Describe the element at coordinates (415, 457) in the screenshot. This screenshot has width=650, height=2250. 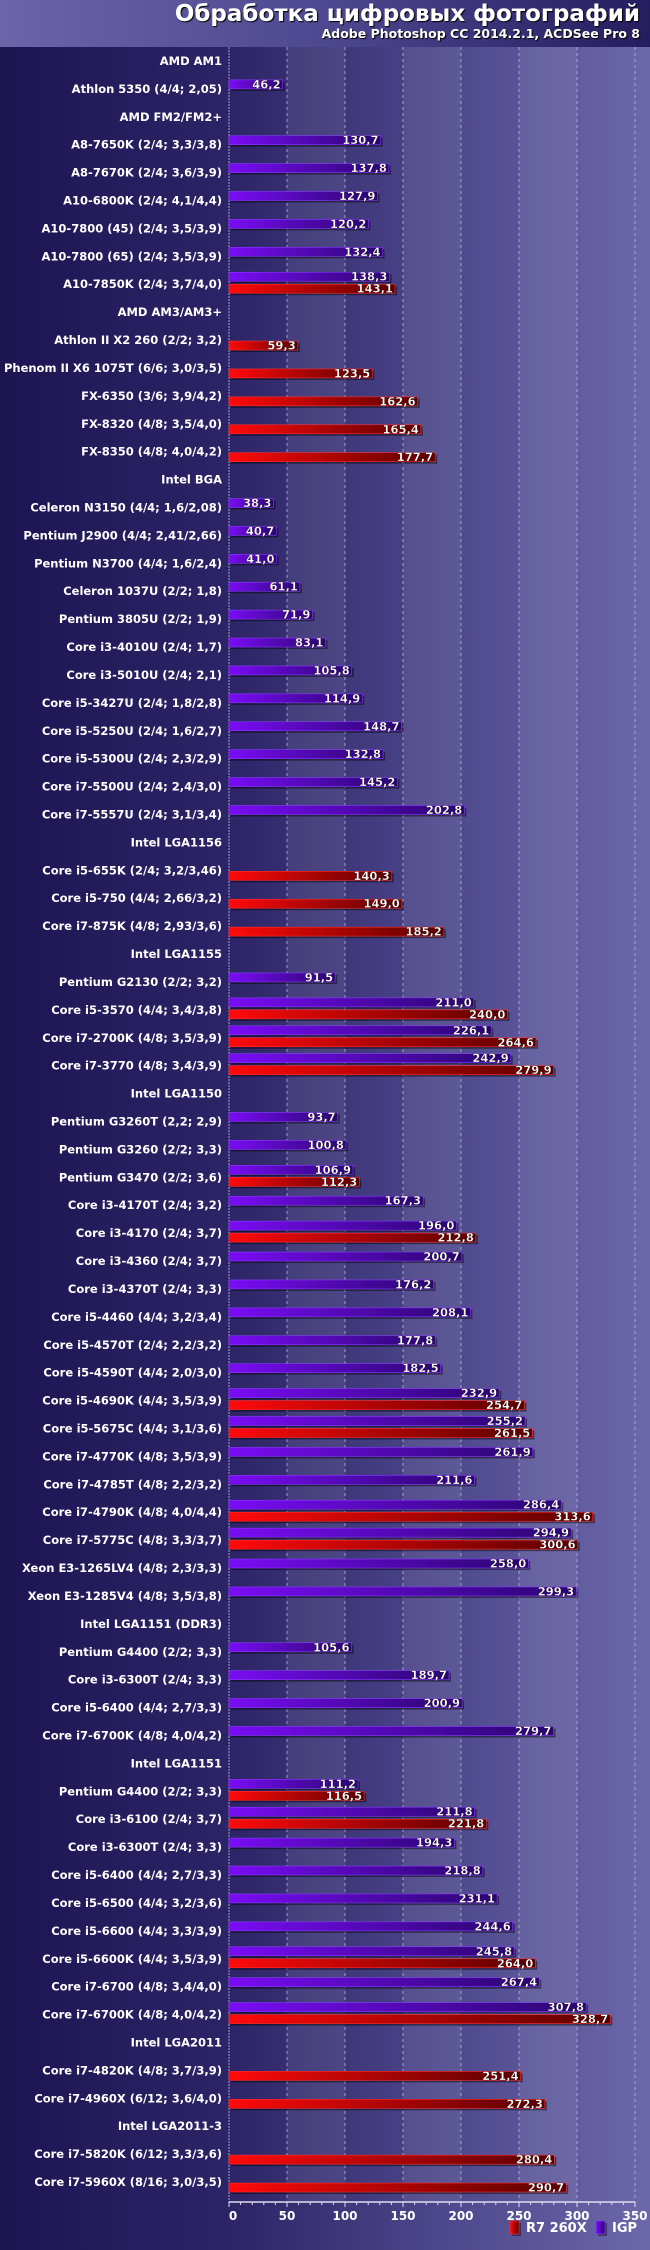
I see `value-label-r7-260x: 177,7` at that location.